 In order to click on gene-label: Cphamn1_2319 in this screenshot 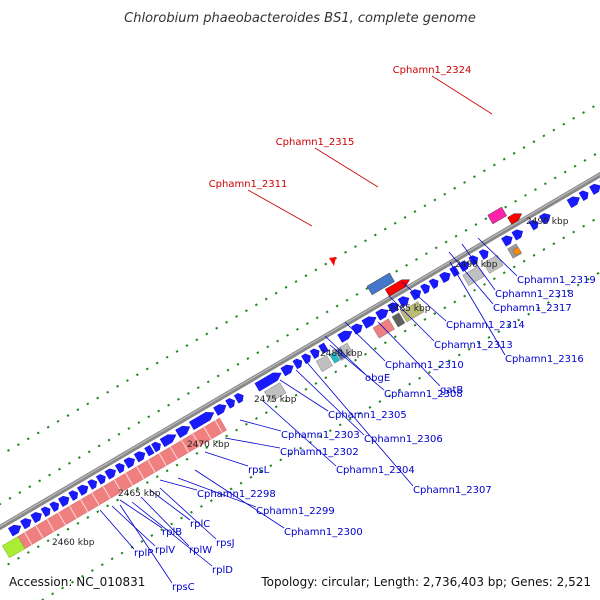, I will do `click(556, 280)`.